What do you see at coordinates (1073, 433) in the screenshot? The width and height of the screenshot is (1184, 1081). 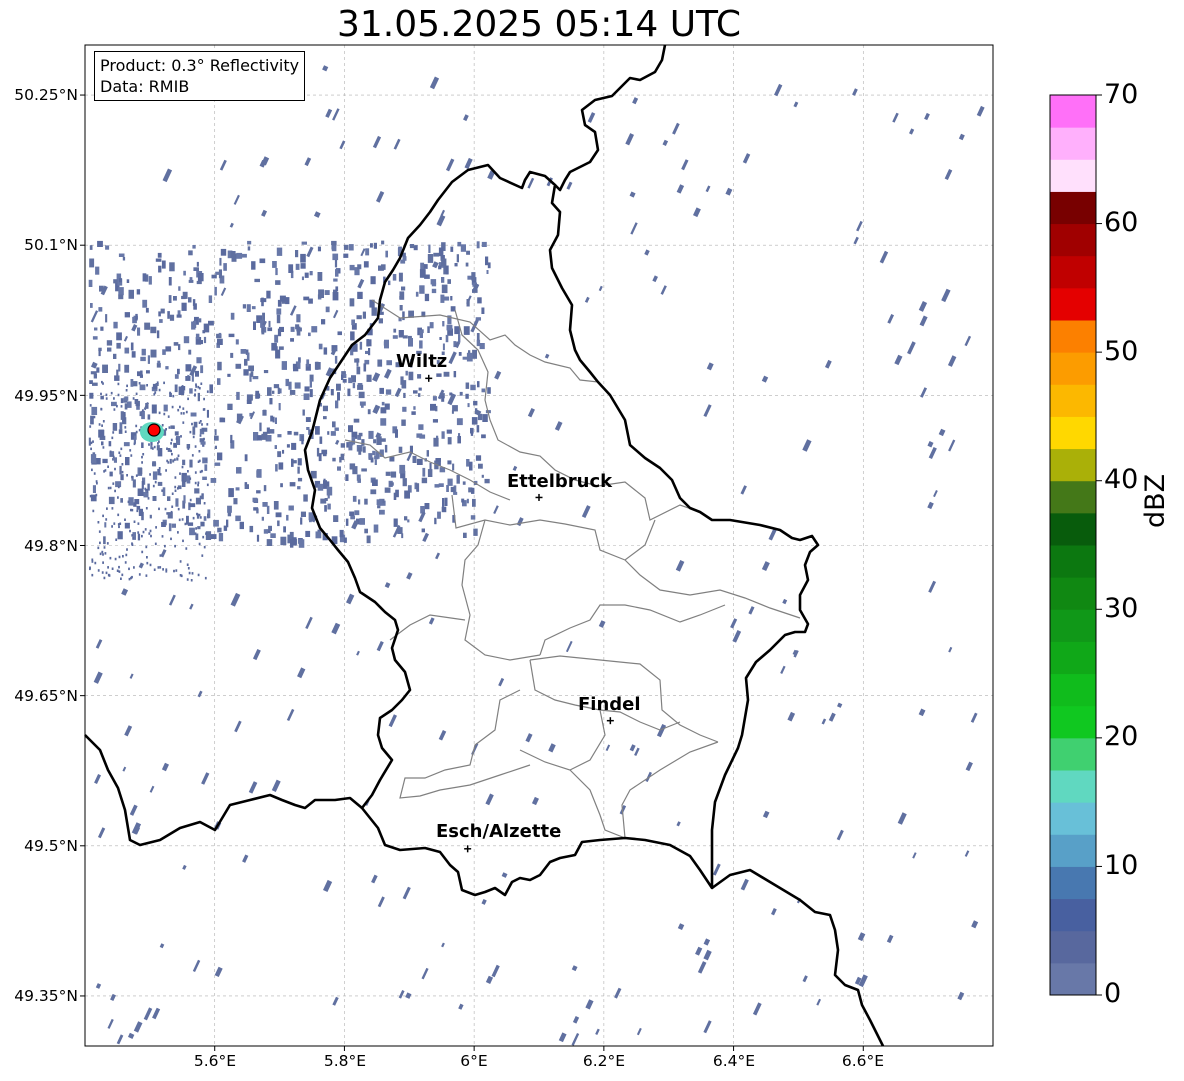 I see `colorbar-segment` at bounding box center [1073, 433].